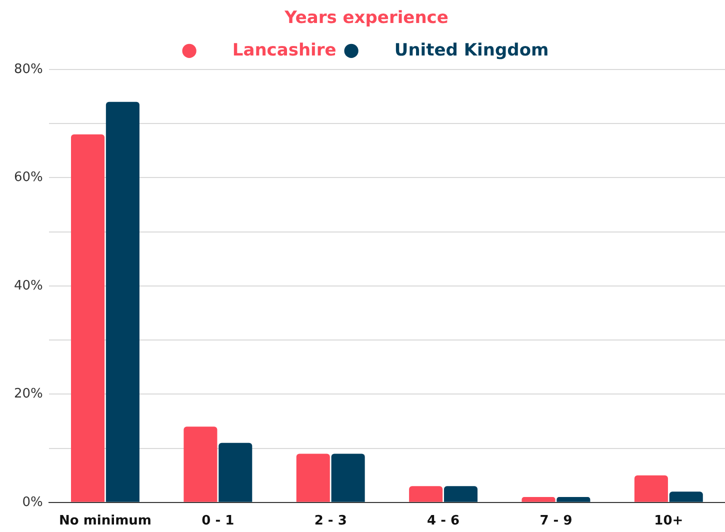  What do you see at coordinates (456, 50) in the screenshot?
I see `legend-label: United Kingdom` at bounding box center [456, 50].